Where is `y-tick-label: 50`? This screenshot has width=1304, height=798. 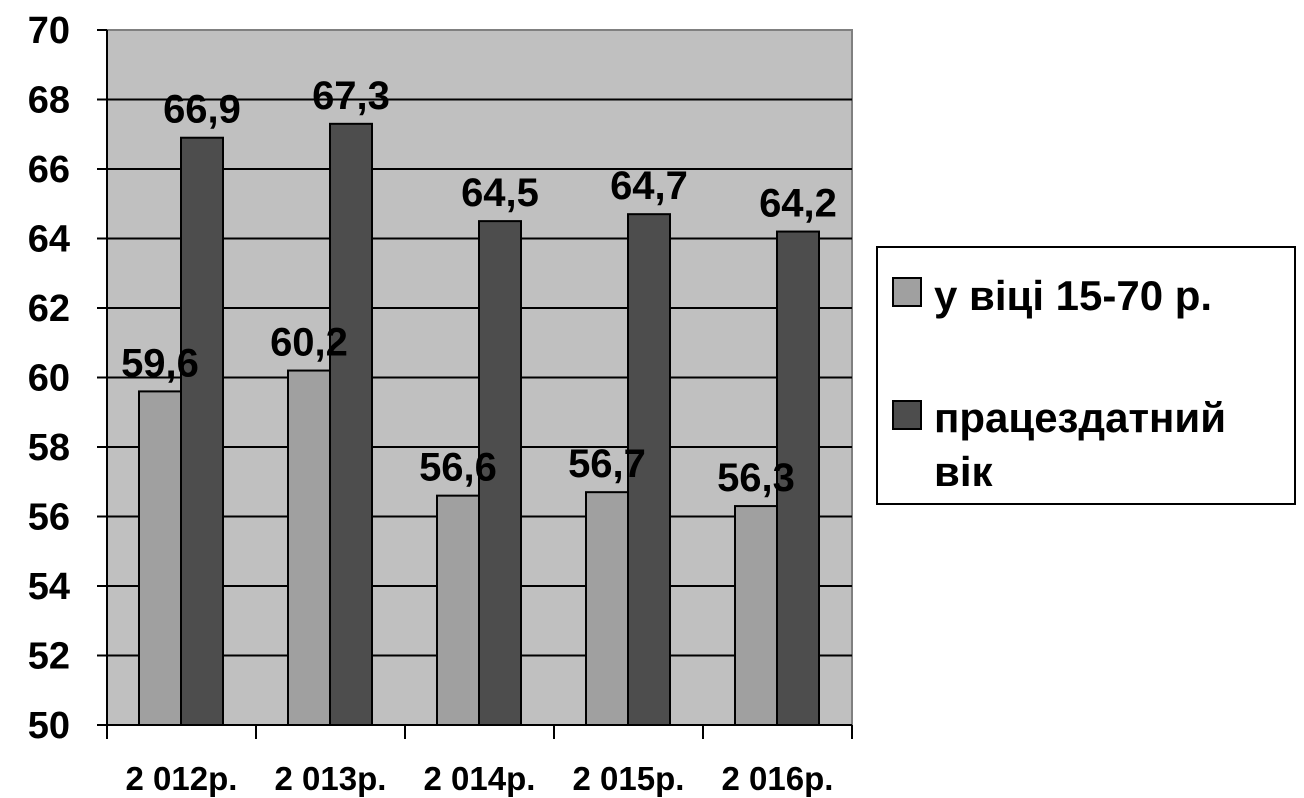
y-tick-label: 50 is located at coordinates (49, 726).